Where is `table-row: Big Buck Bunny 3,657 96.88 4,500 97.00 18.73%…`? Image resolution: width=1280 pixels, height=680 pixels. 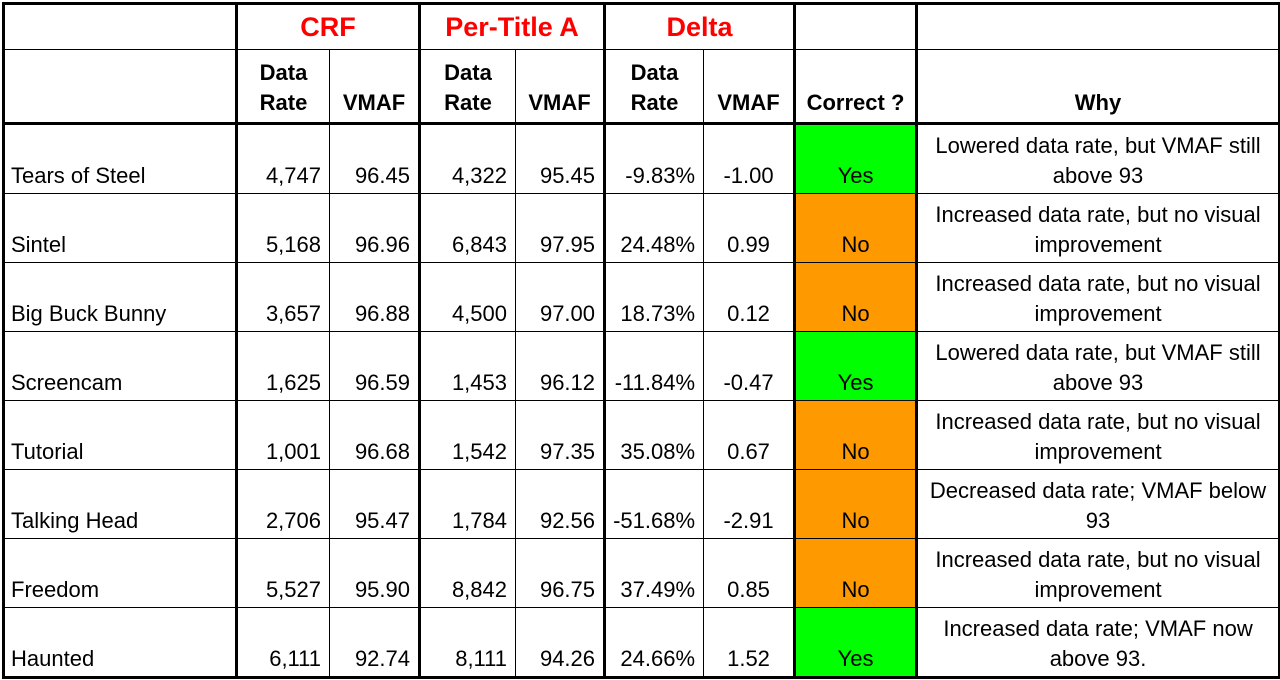
table-row: Big Buck Bunny 3,657 96.88 4,500 97.00 18.73%… is located at coordinates (641, 297).